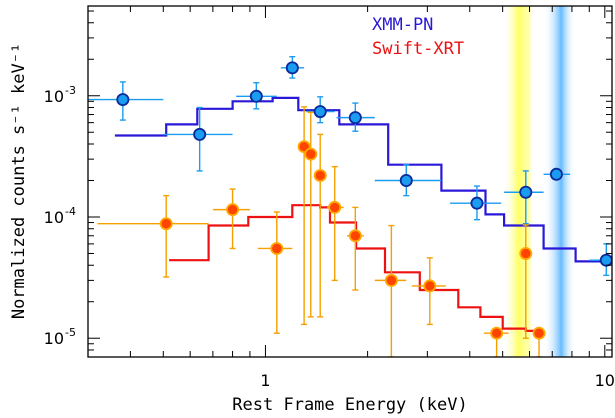 The width and height of the screenshot is (615, 418). I want to click on x-axis-title: Rest Frame Energy (keV), so click(349, 405).